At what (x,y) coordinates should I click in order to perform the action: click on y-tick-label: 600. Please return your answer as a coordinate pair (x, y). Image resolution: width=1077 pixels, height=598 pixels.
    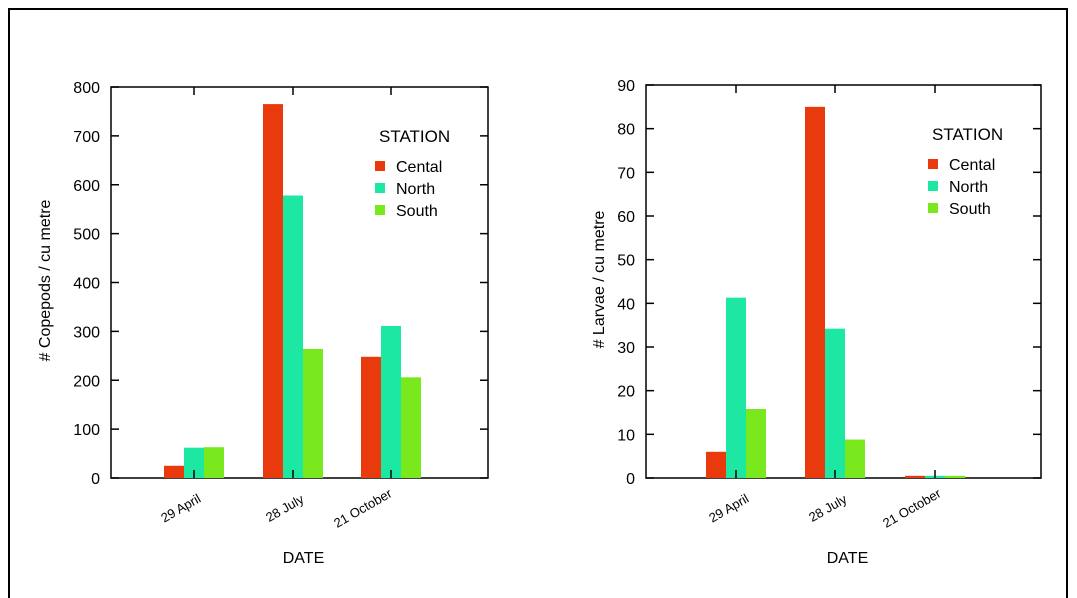
    Looking at the image, I should click on (86, 186).